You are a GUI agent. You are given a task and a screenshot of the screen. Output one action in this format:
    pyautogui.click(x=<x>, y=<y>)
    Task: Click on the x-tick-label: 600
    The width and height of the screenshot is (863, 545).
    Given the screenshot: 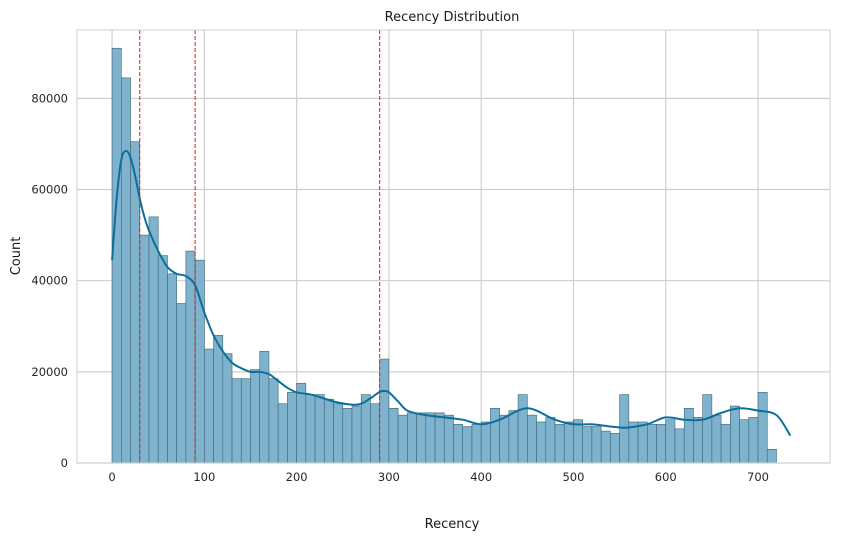 What is the action you would take?
    pyautogui.click(x=666, y=477)
    